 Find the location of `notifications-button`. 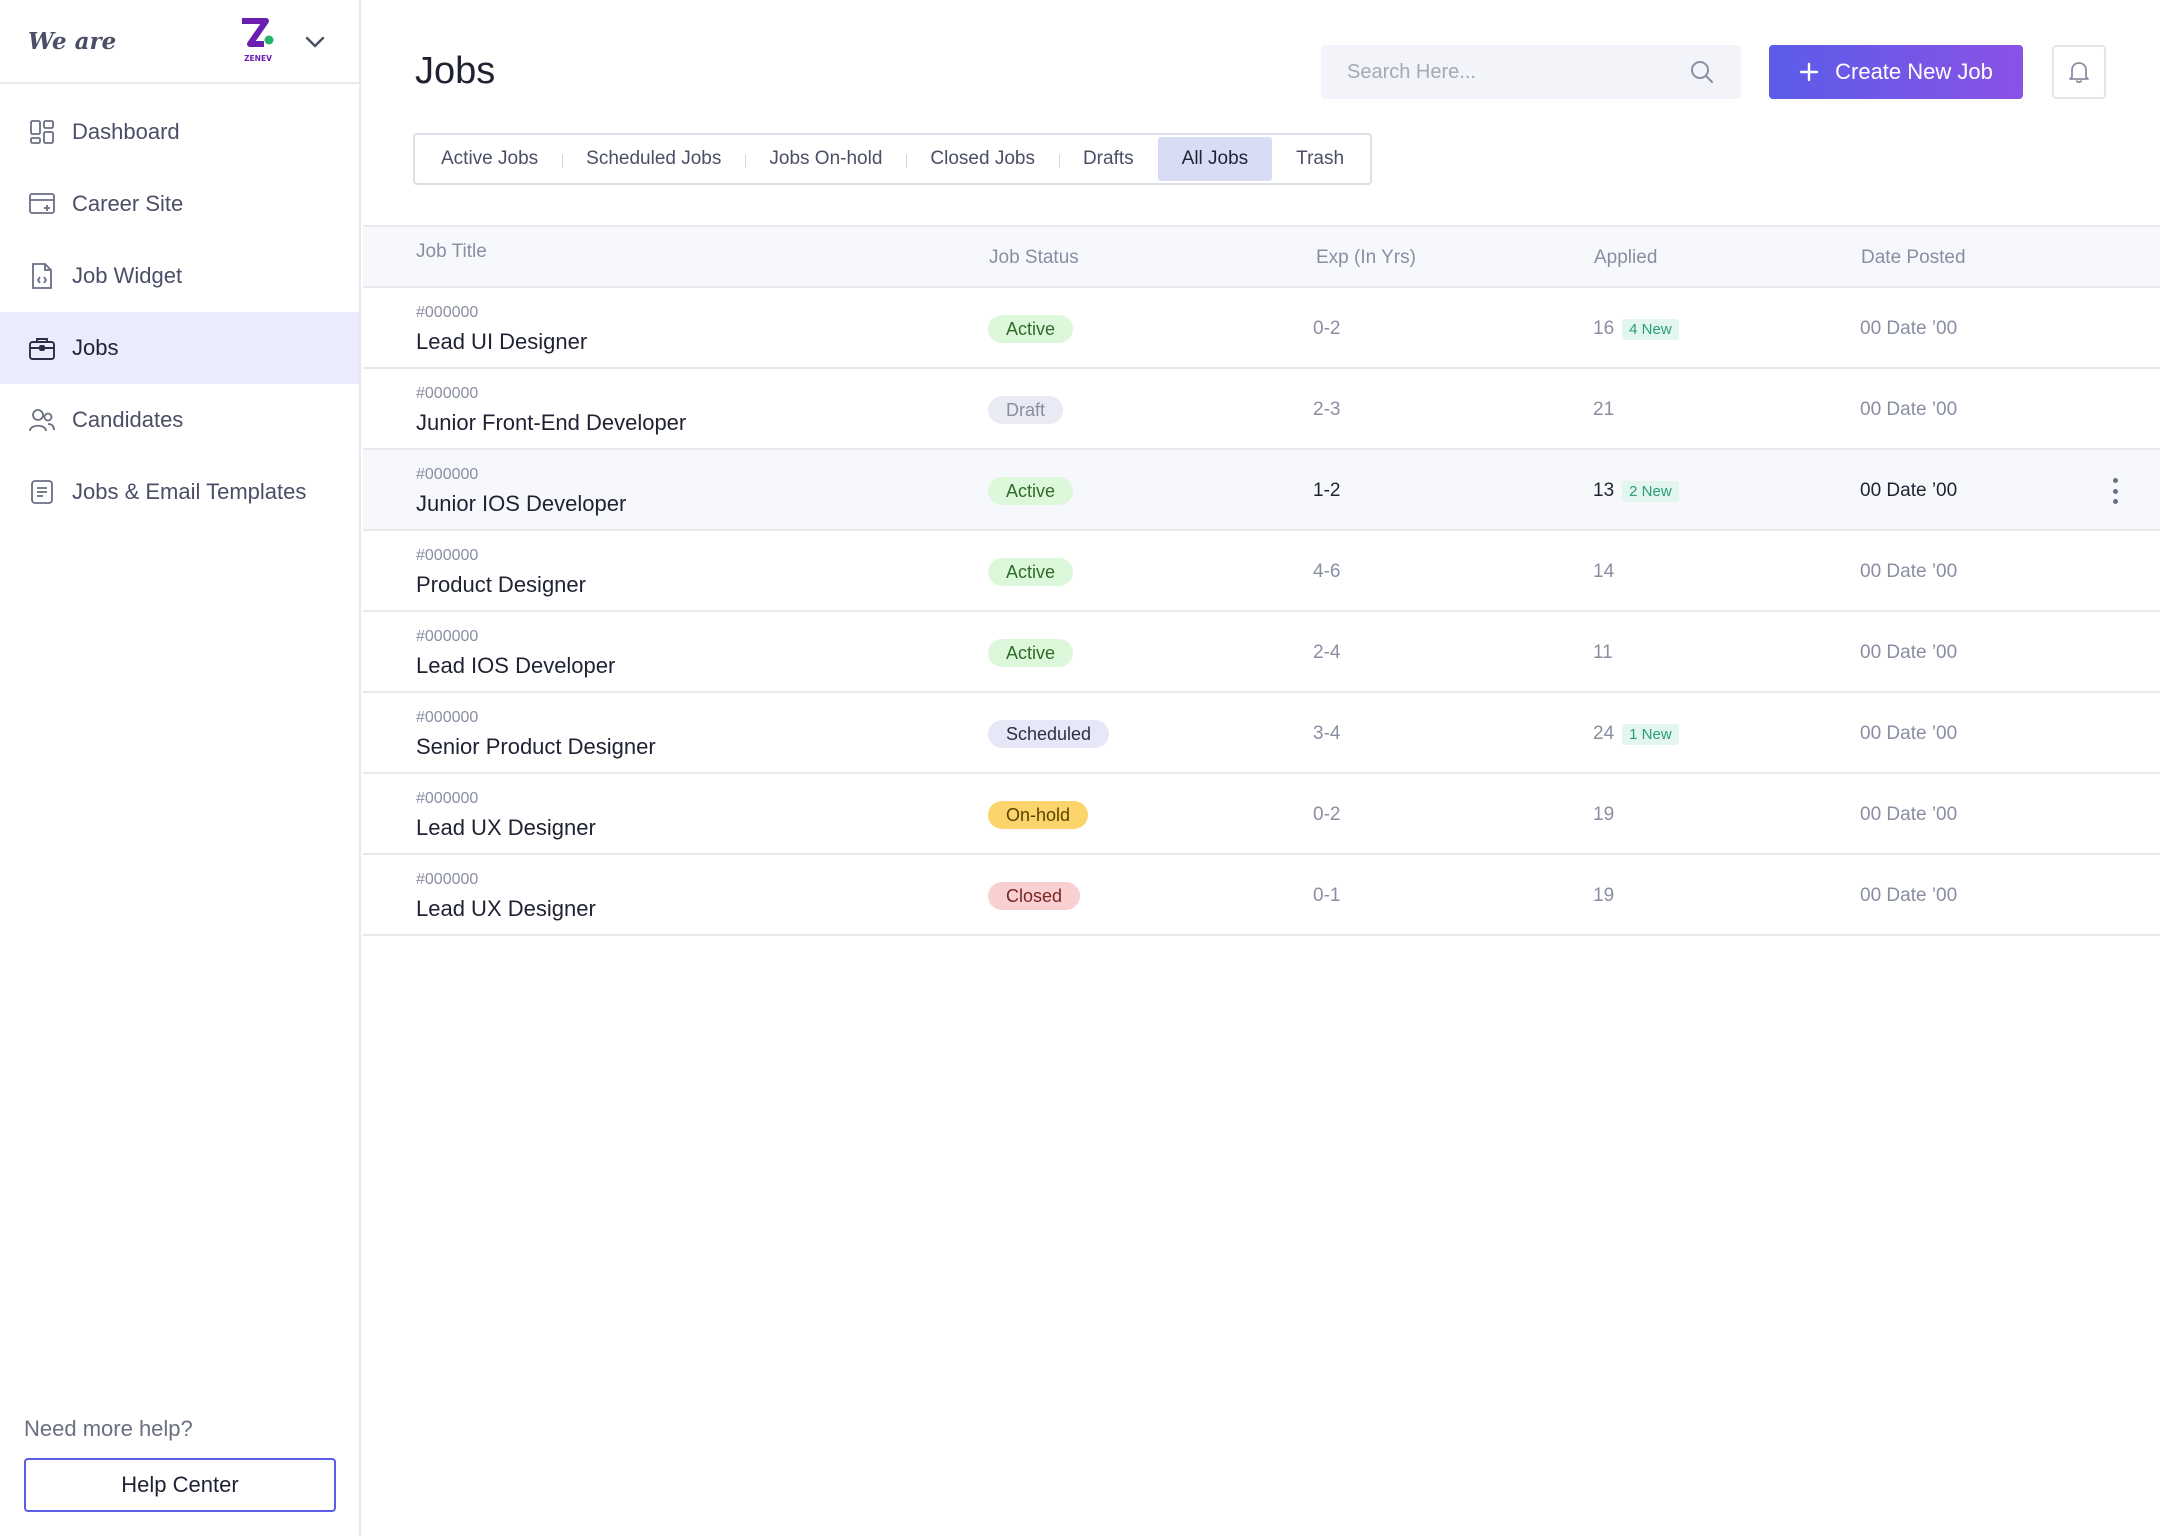

notifications-button is located at coordinates (2079, 72).